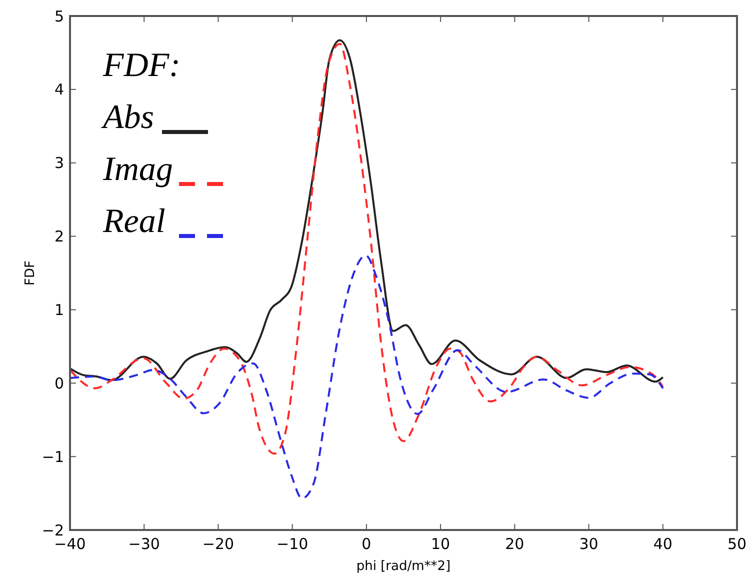  Describe the element at coordinates (59, 383) in the screenshot. I see `y-tick-label: 0` at that location.